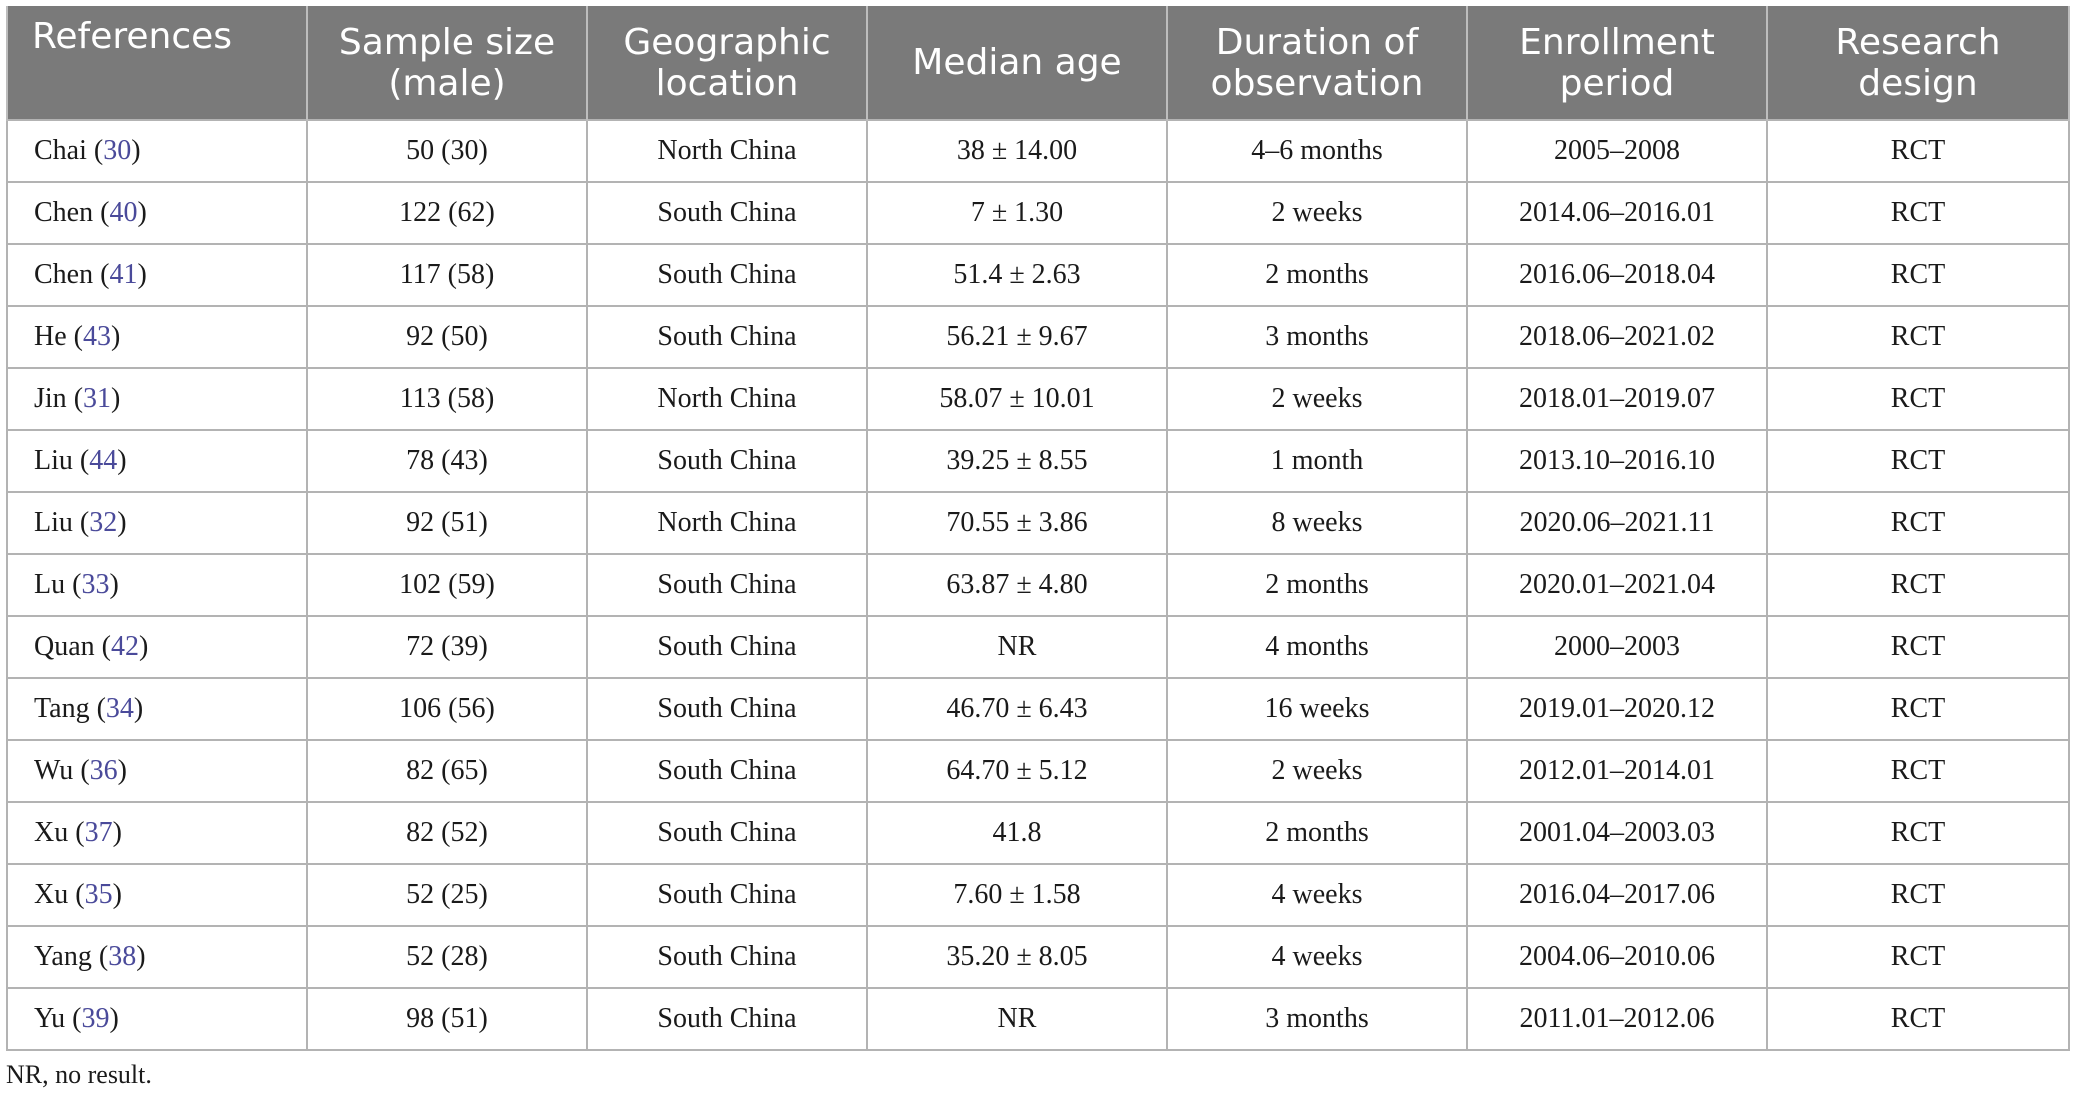  Describe the element at coordinates (447, 957) in the screenshot. I see `cell-sample-size: 52 (28)` at that location.